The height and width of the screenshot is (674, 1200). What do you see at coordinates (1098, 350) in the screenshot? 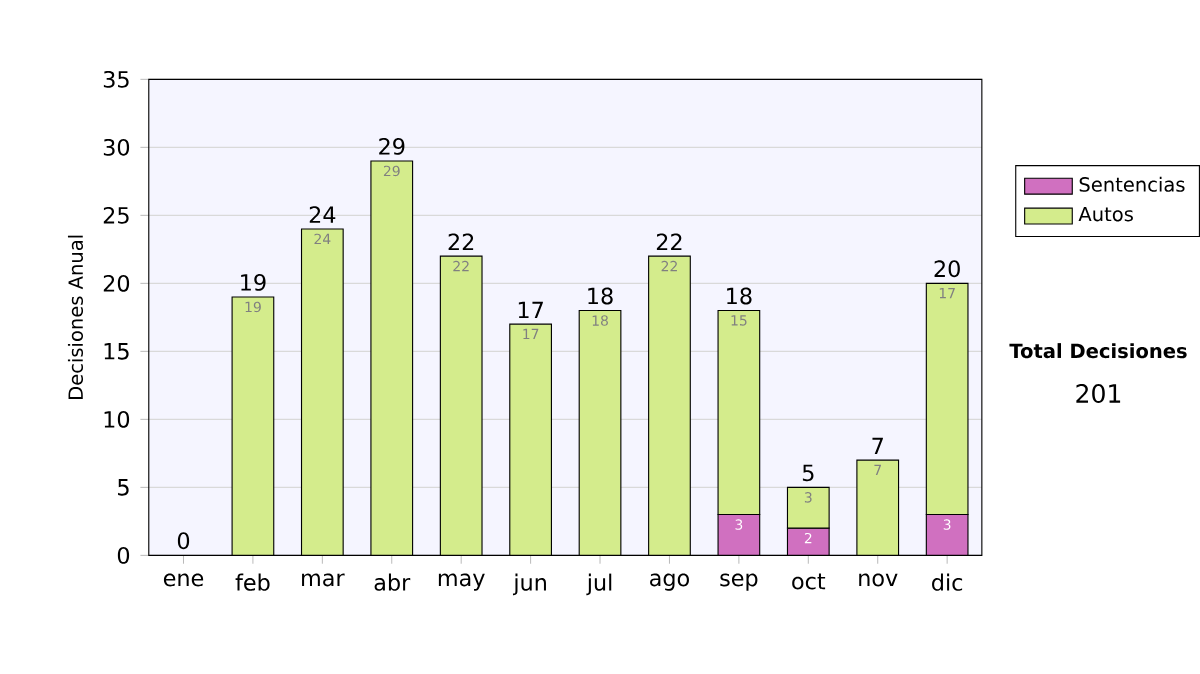
I see `text: Total Decisiones` at bounding box center [1098, 350].